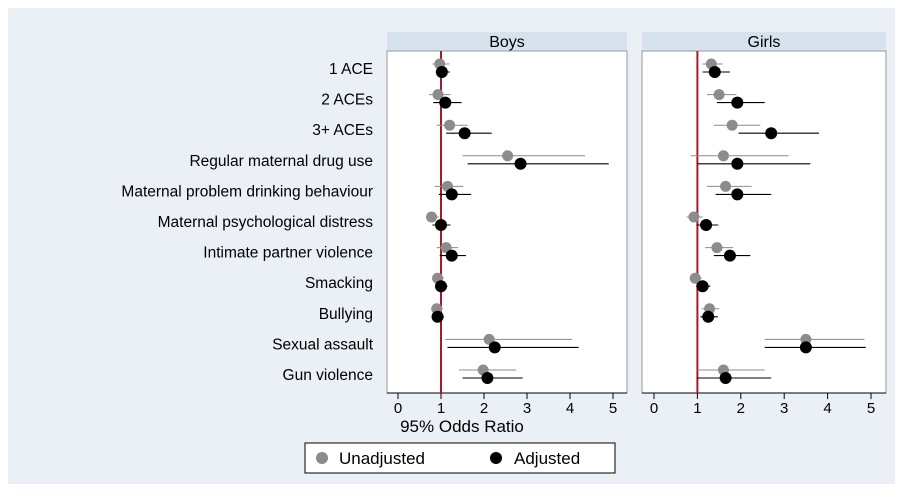 This screenshot has height=492, width=903. Describe the element at coordinates (342, 130) in the screenshot. I see `category-label: 3+ ACEs` at that location.